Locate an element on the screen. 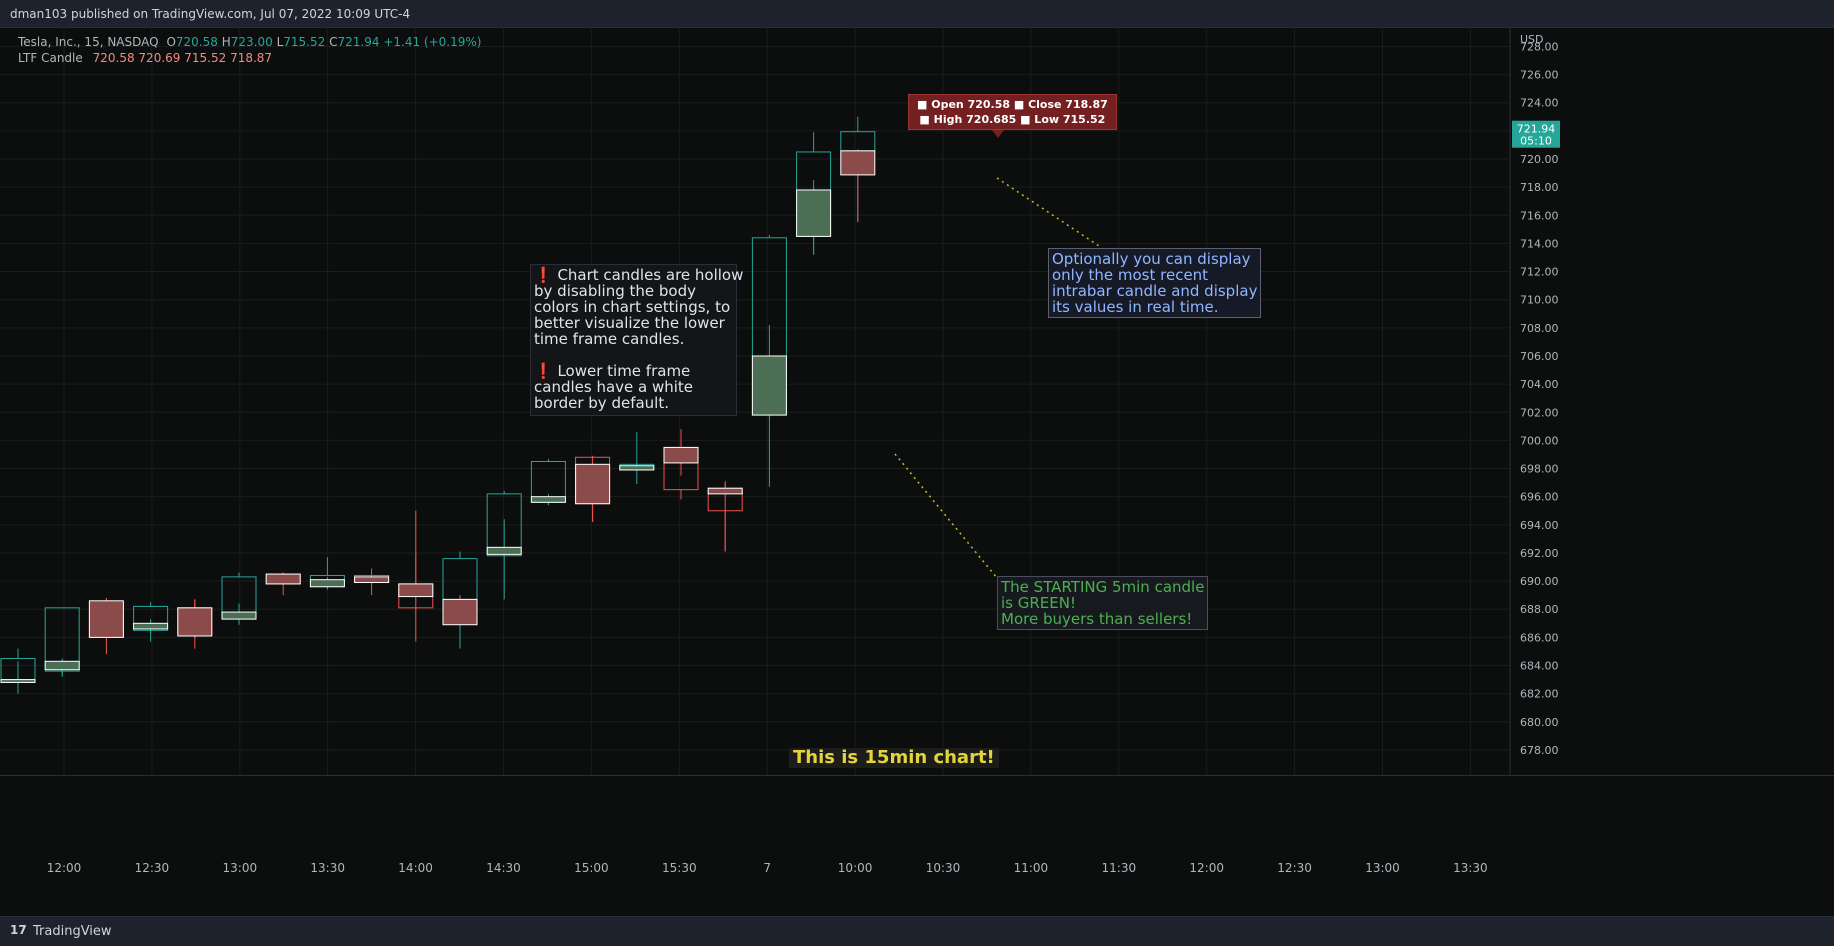 This screenshot has height=946, width=1834. y-tick-label: 690.00 is located at coordinates (1539, 581).